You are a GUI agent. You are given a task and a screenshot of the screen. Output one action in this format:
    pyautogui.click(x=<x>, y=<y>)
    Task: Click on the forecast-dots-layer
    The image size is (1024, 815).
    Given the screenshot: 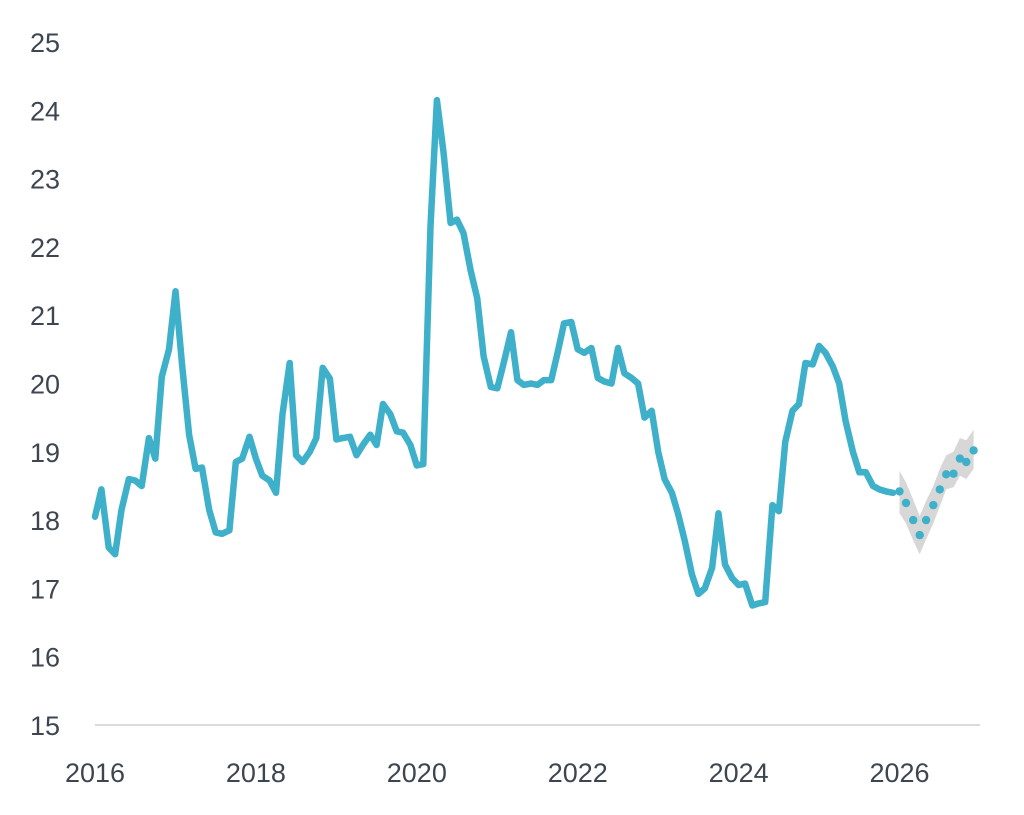 What is the action you would take?
    pyautogui.click(x=936, y=493)
    